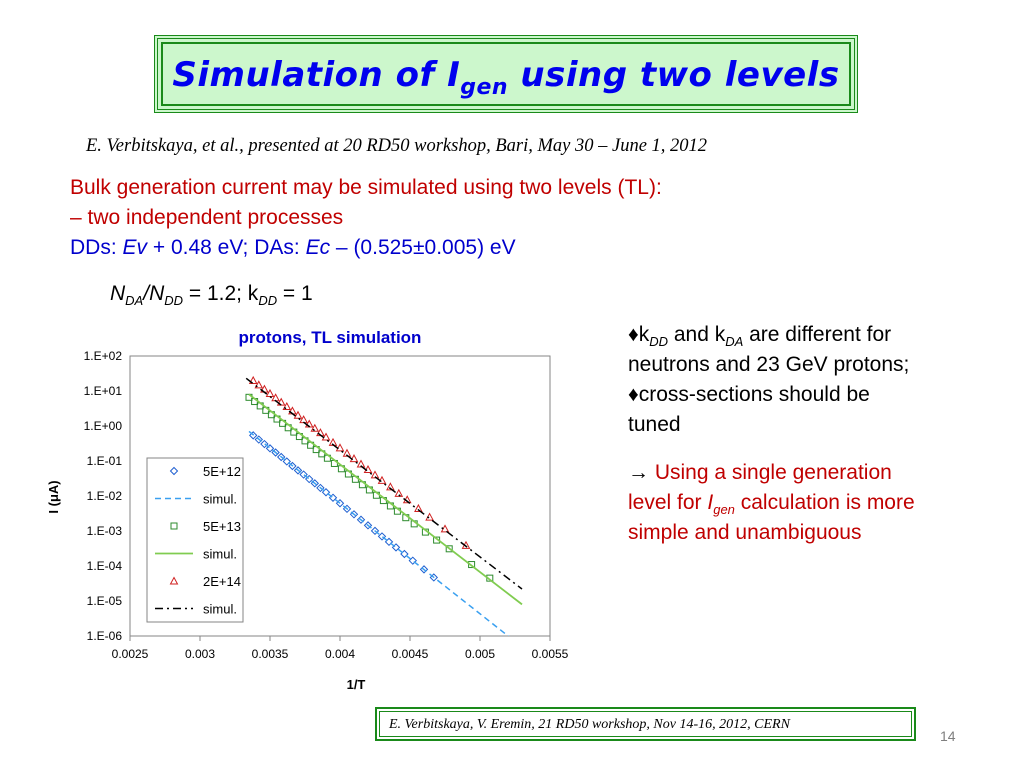 The width and height of the screenshot is (1024, 768). What do you see at coordinates (105, 566) in the screenshot?
I see `y-tick-label: 1.E-04` at bounding box center [105, 566].